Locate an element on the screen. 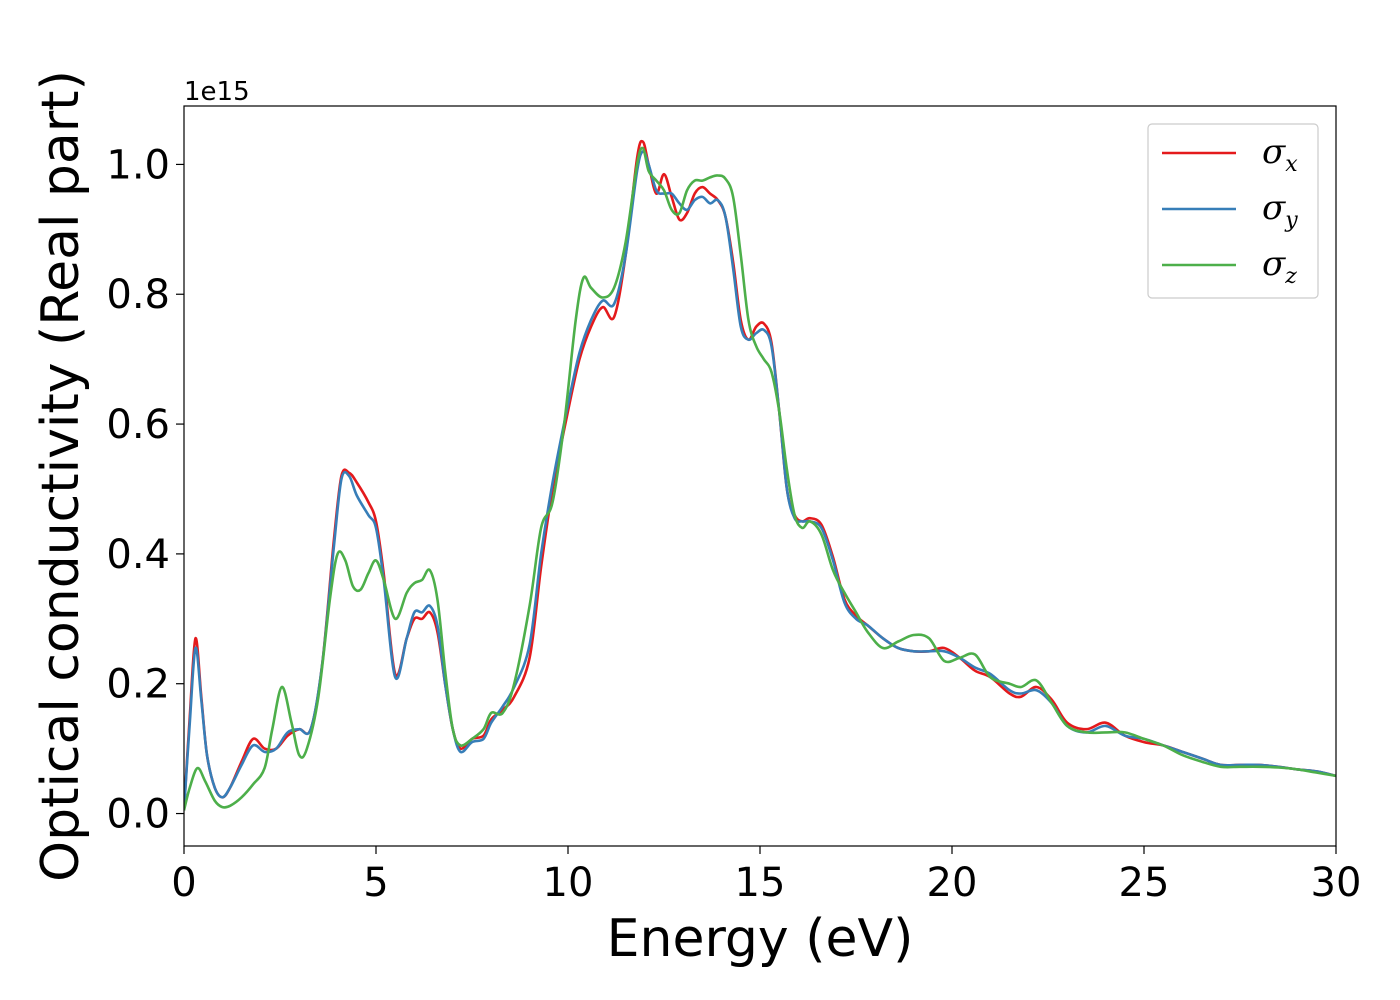 This screenshot has height=1000, width=1400. y-axis-offset-text: 1e15 is located at coordinates (217, 92).